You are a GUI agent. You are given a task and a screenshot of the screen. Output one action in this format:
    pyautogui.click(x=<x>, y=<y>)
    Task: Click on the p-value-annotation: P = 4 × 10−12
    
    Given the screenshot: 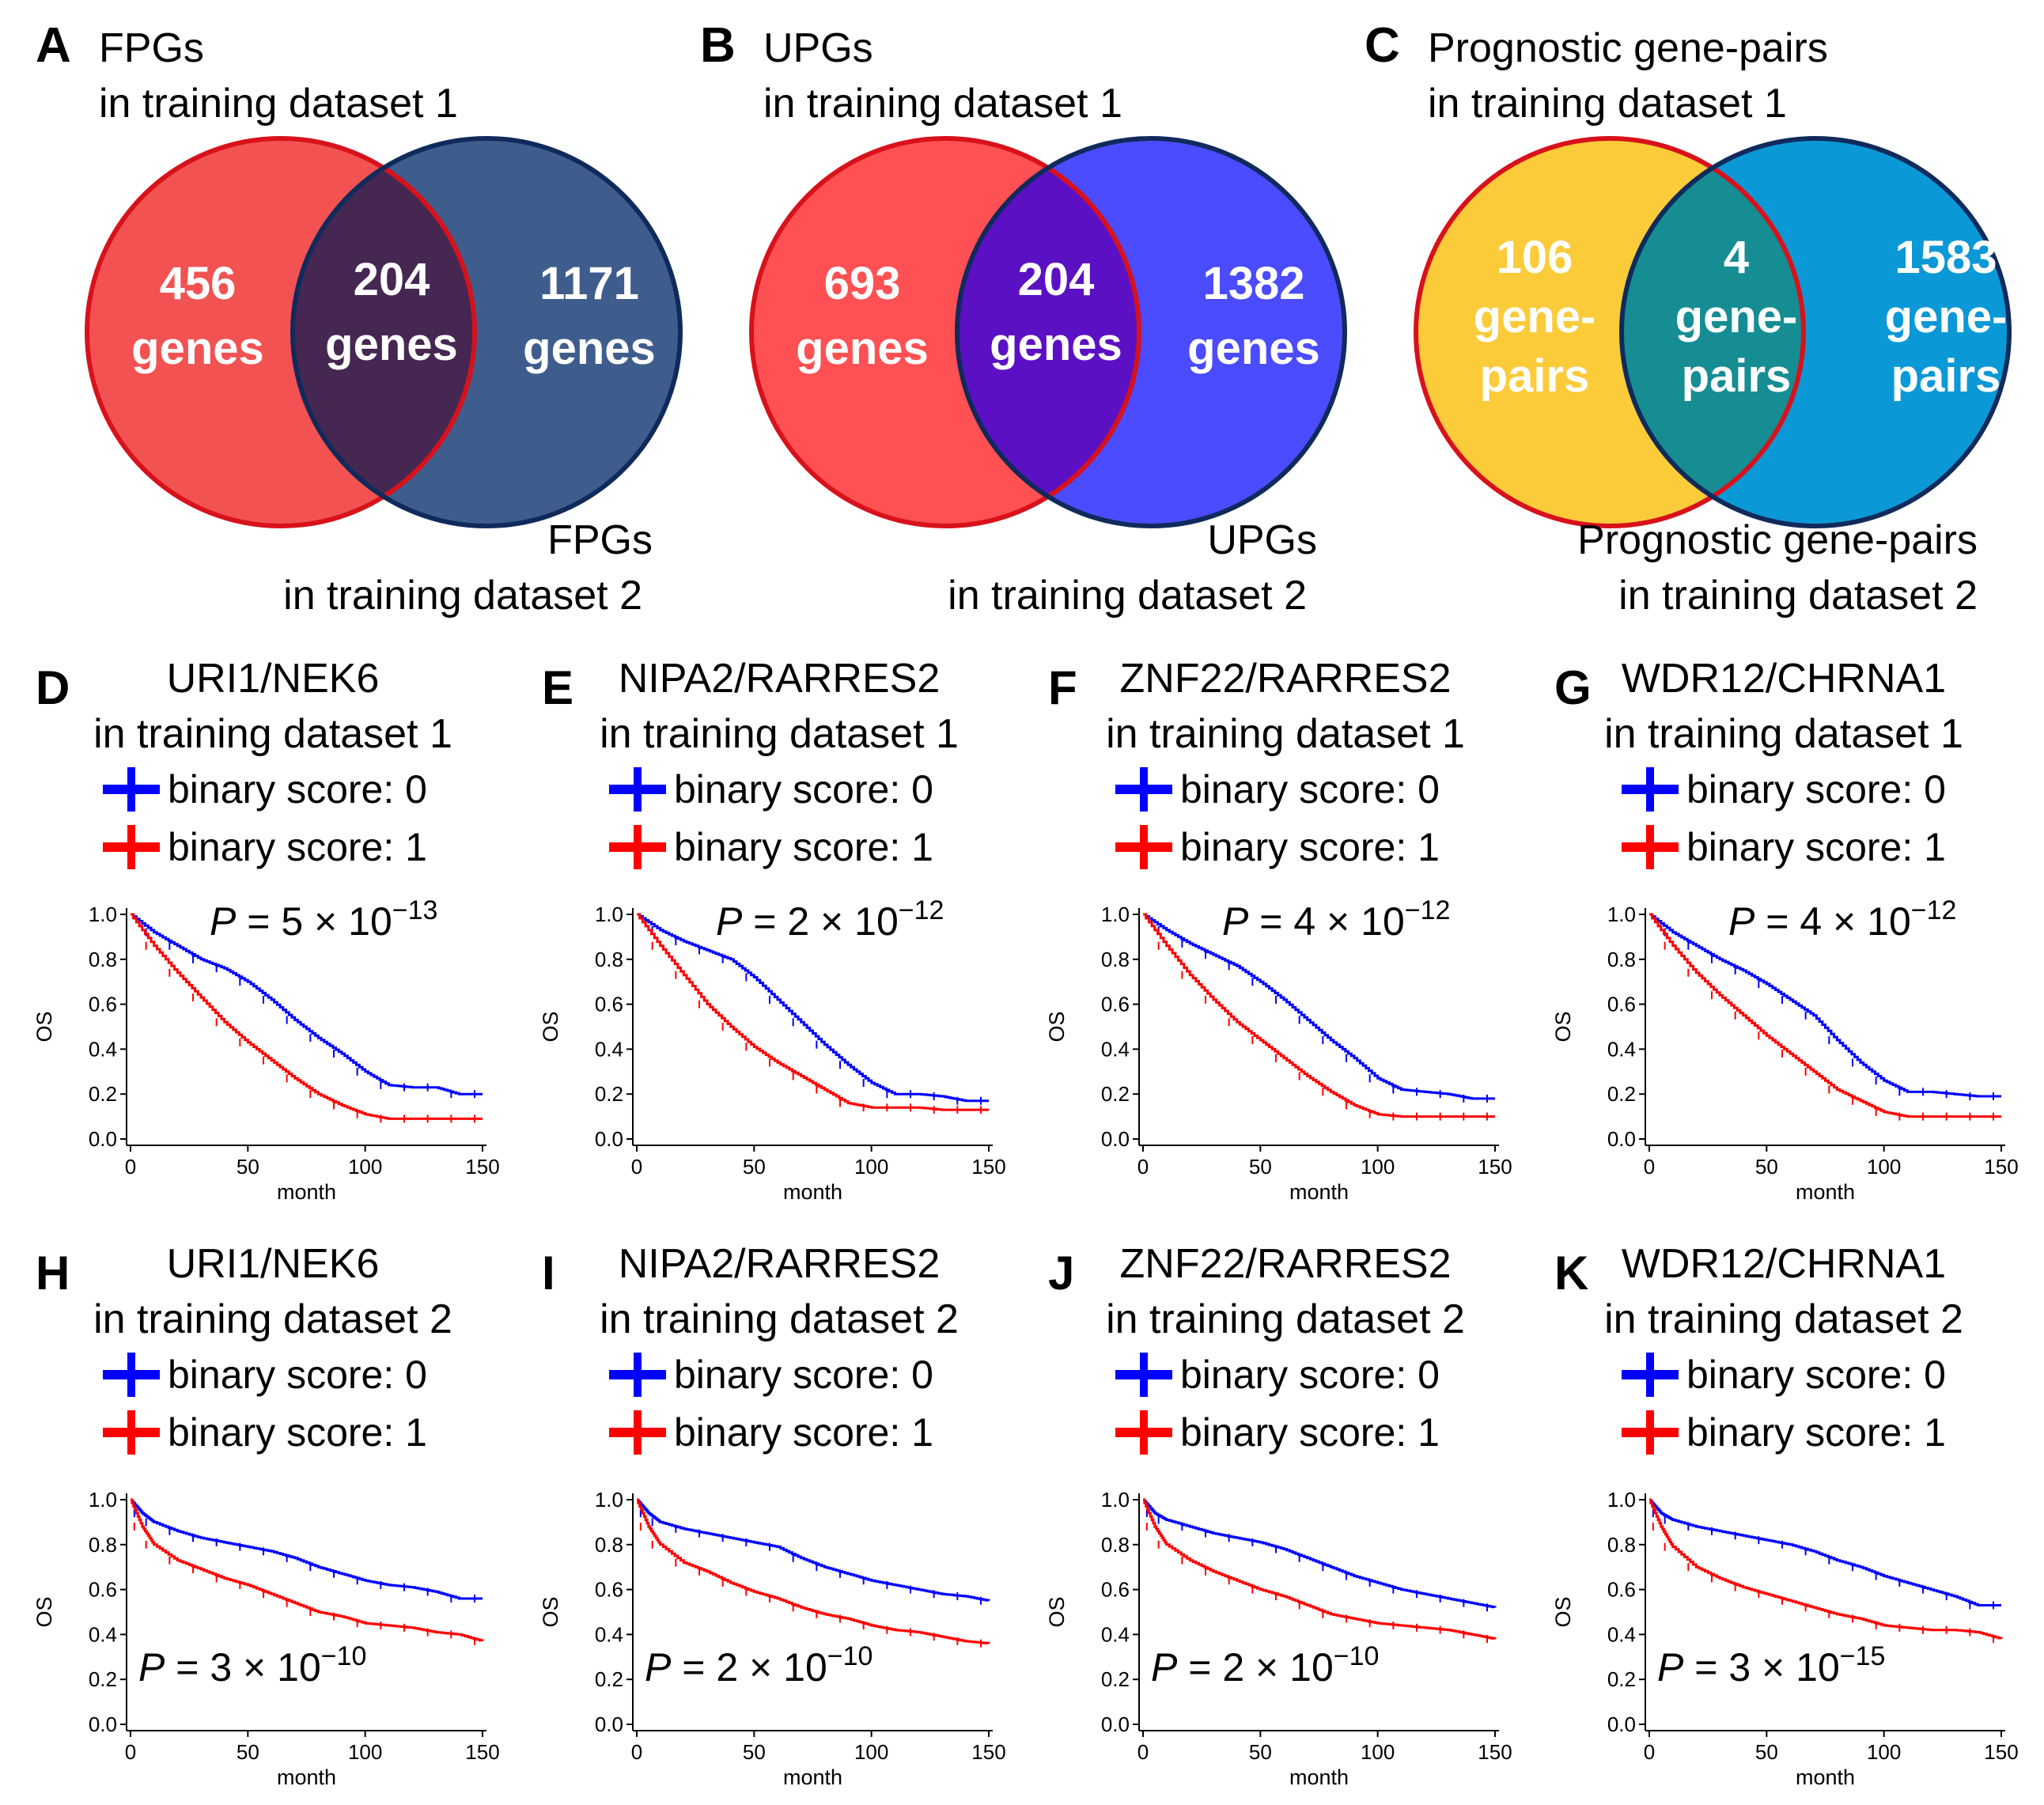 What is the action you would take?
    pyautogui.click(x=1842, y=920)
    